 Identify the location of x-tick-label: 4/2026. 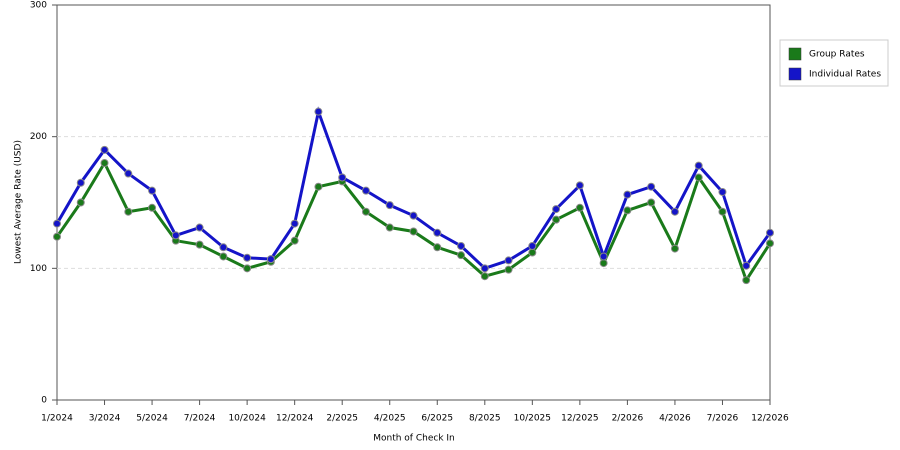
(675, 419).